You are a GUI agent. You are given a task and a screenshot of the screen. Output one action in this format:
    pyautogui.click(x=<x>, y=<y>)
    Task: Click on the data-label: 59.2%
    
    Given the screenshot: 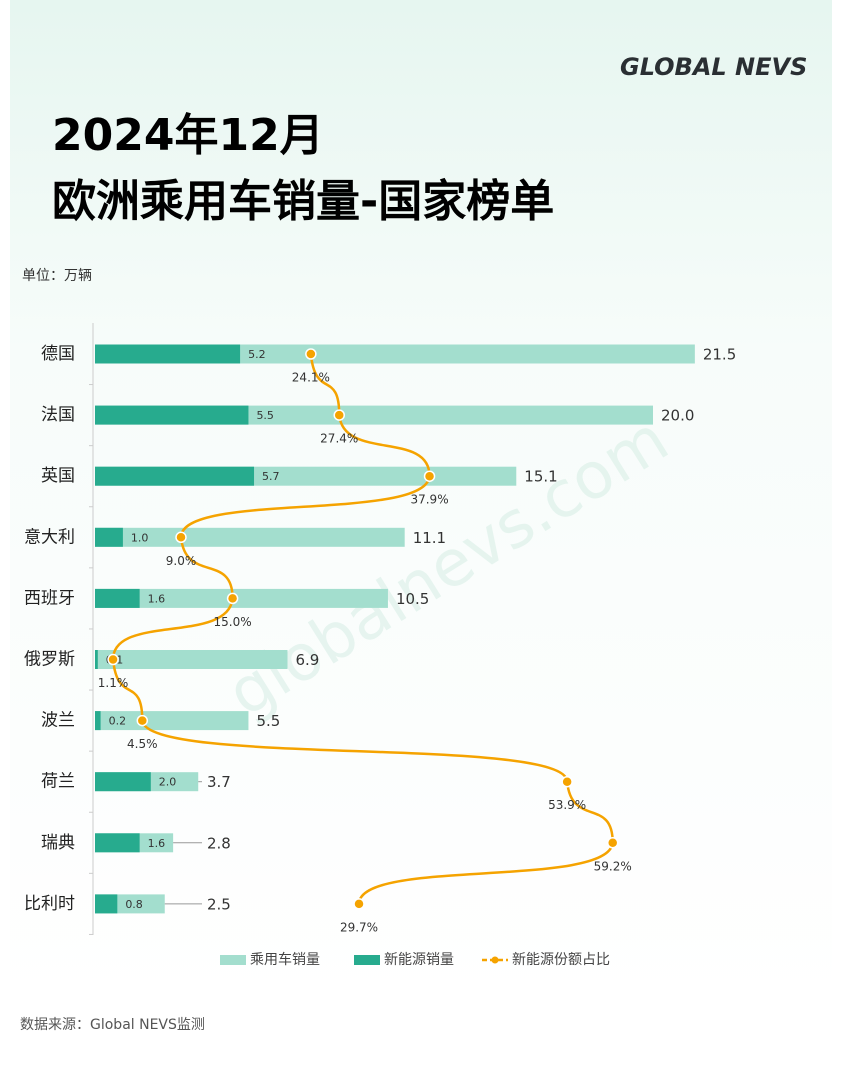 What is the action you would take?
    pyautogui.click(x=613, y=866)
    